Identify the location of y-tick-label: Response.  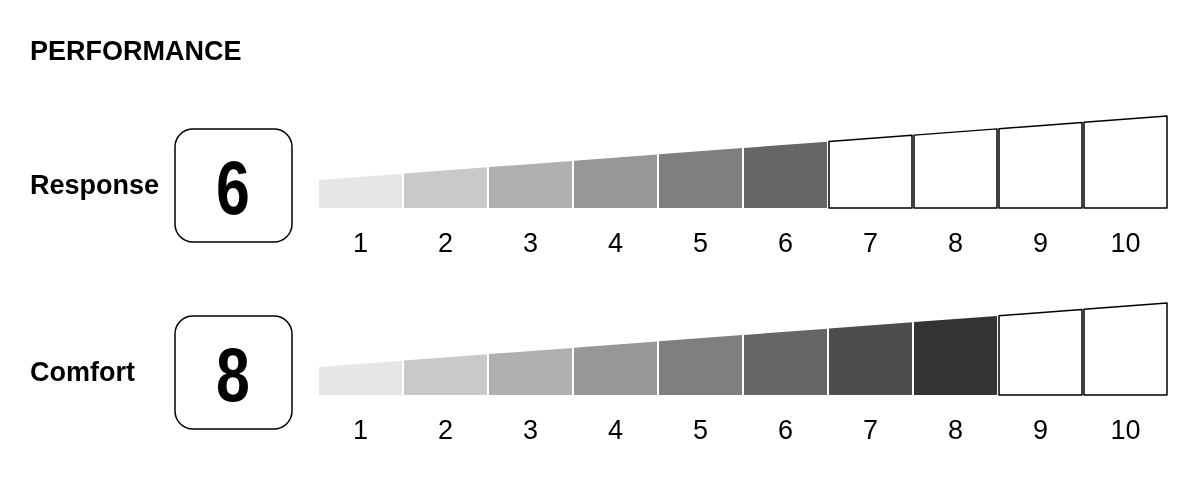
(95, 185).